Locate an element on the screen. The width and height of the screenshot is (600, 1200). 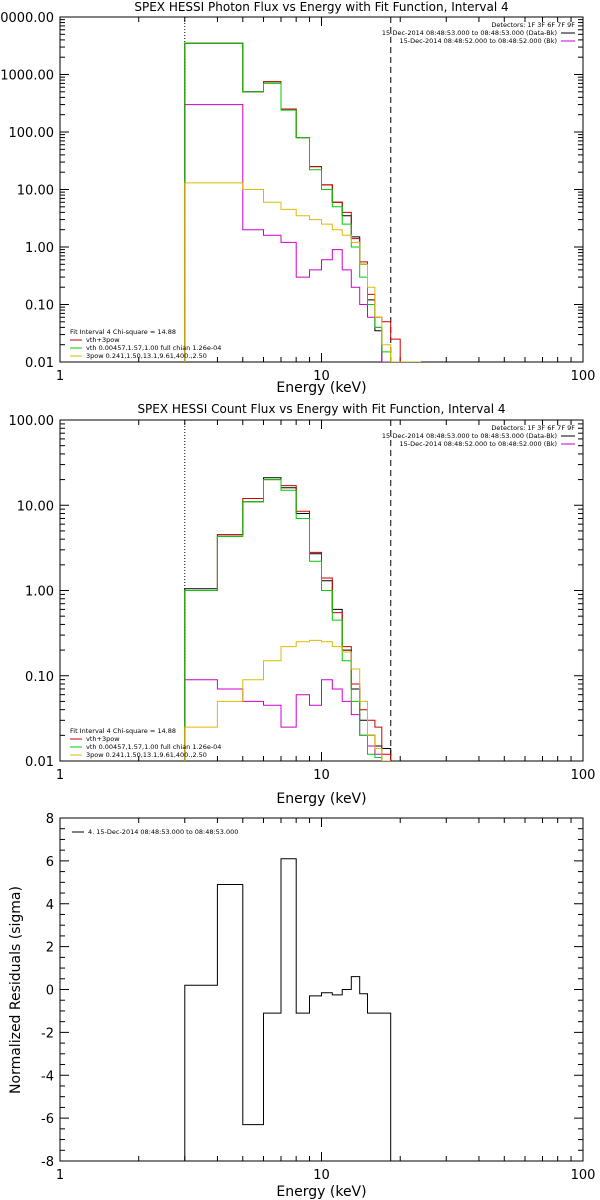
y-tick-label: 4 is located at coordinates (50, 905).